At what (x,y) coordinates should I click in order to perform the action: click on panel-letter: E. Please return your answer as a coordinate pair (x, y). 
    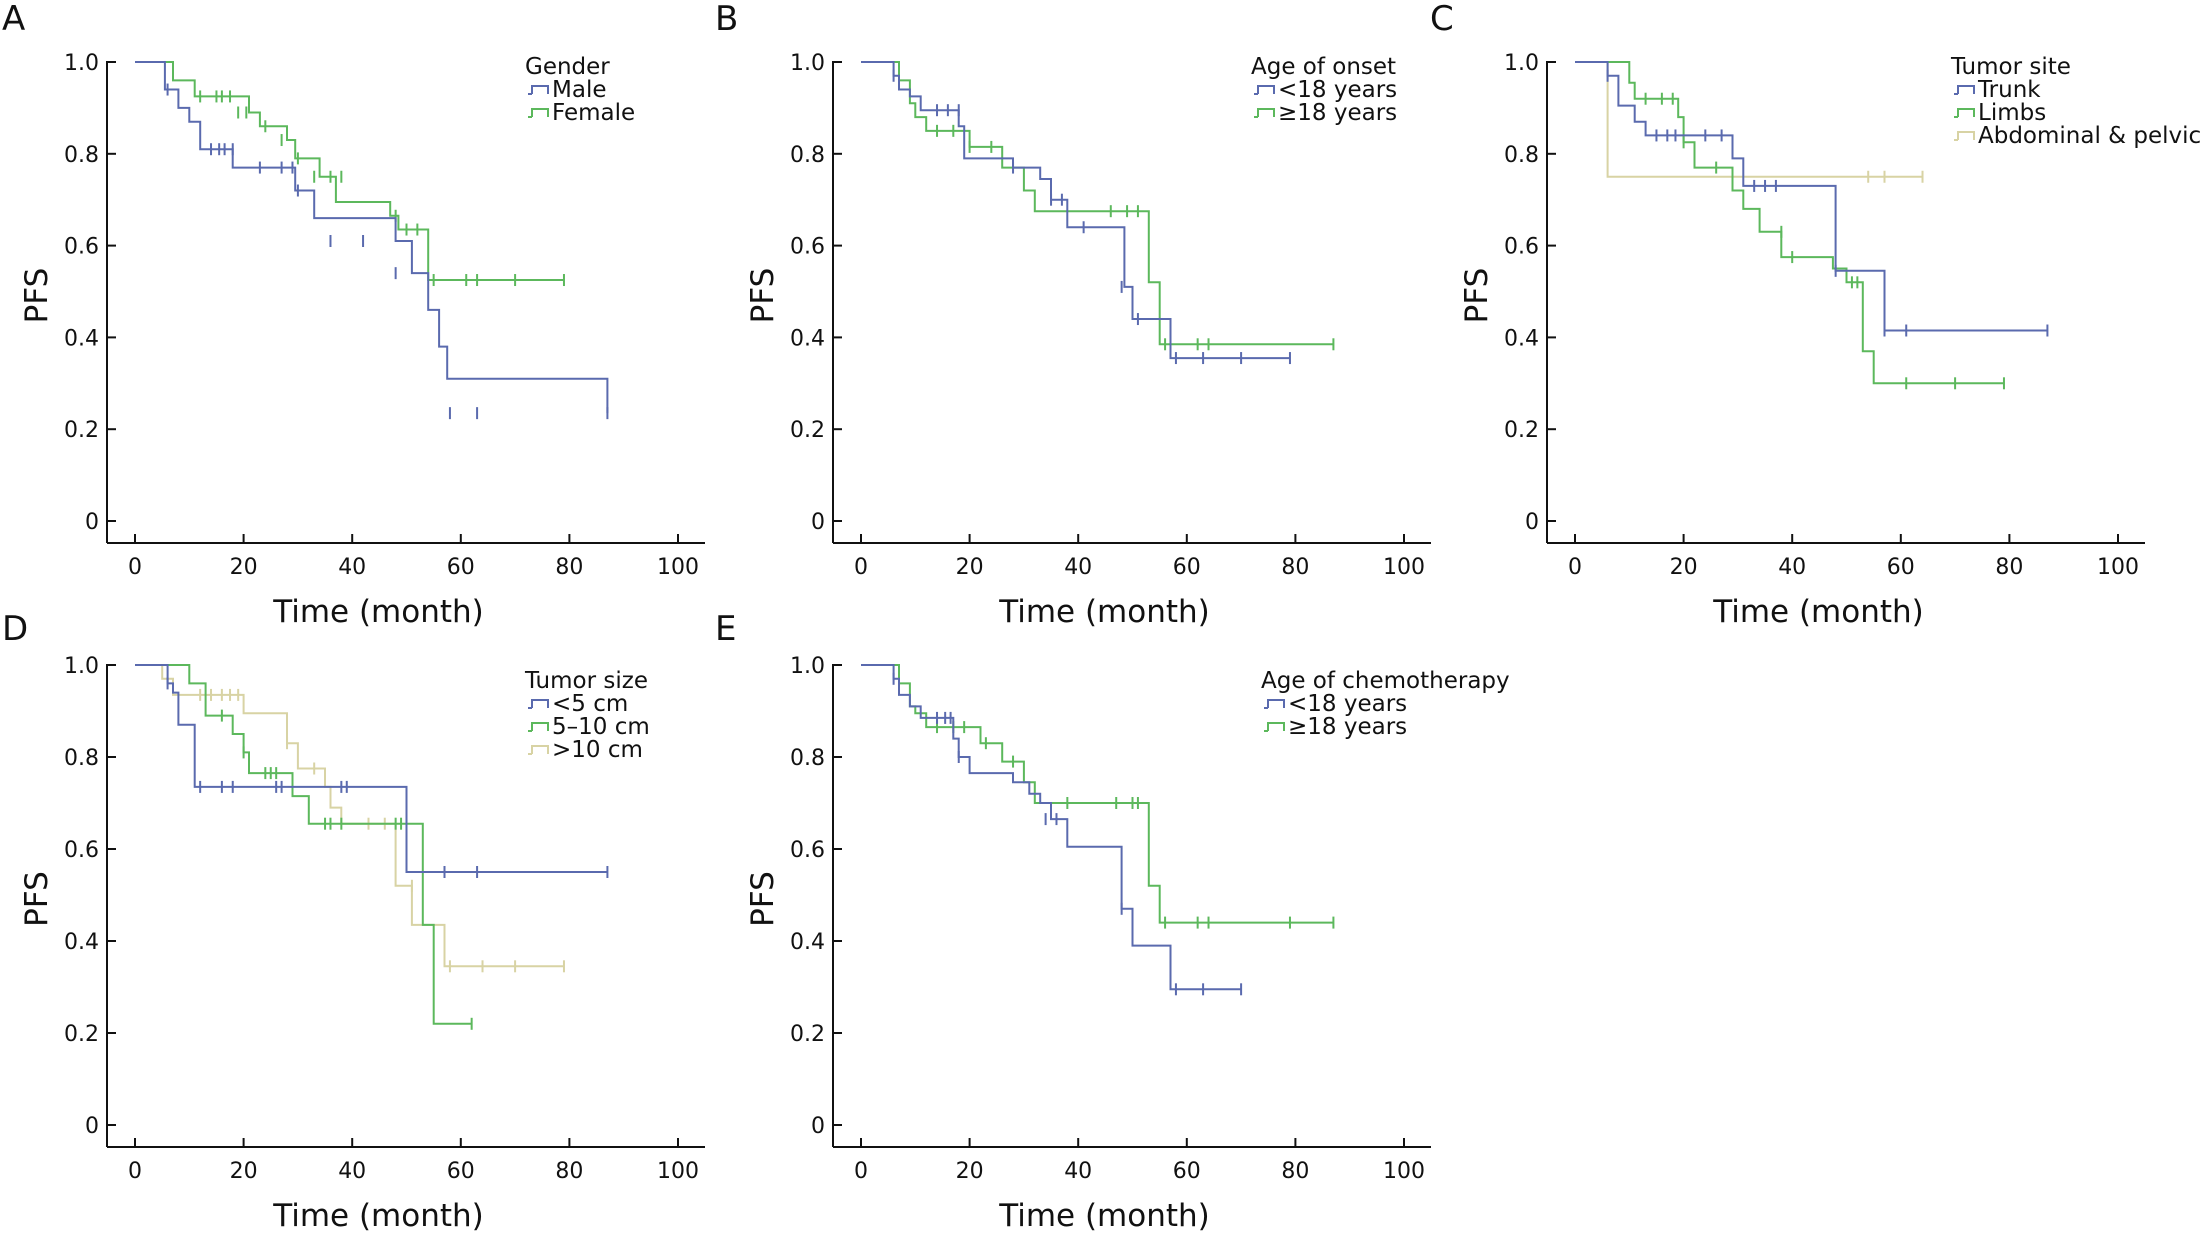
    Looking at the image, I should click on (725, 629).